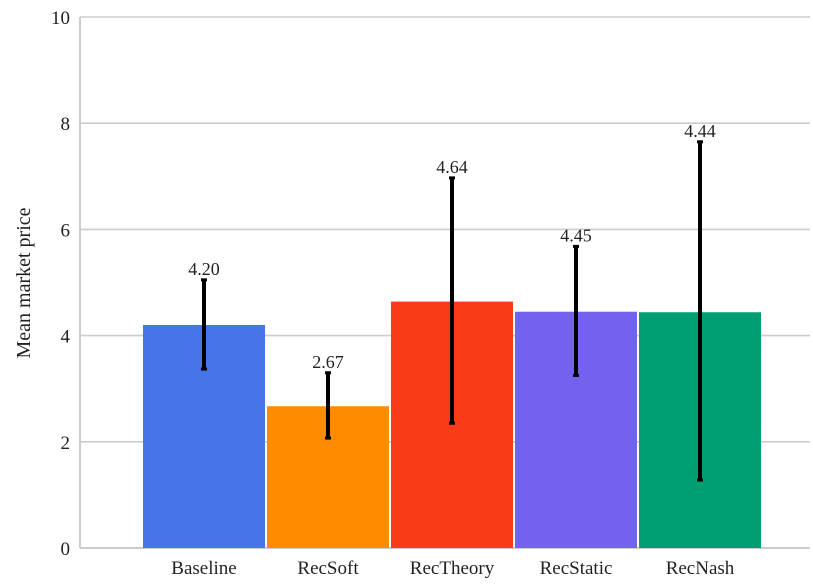 The height and width of the screenshot is (584, 813). I want to click on y-tick-label: 0, so click(66, 549).